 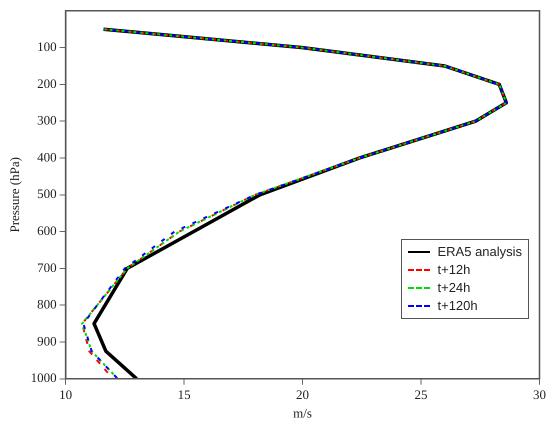 What do you see at coordinates (47, 304) in the screenshot?
I see `y-tick-label: 800` at bounding box center [47, 304].